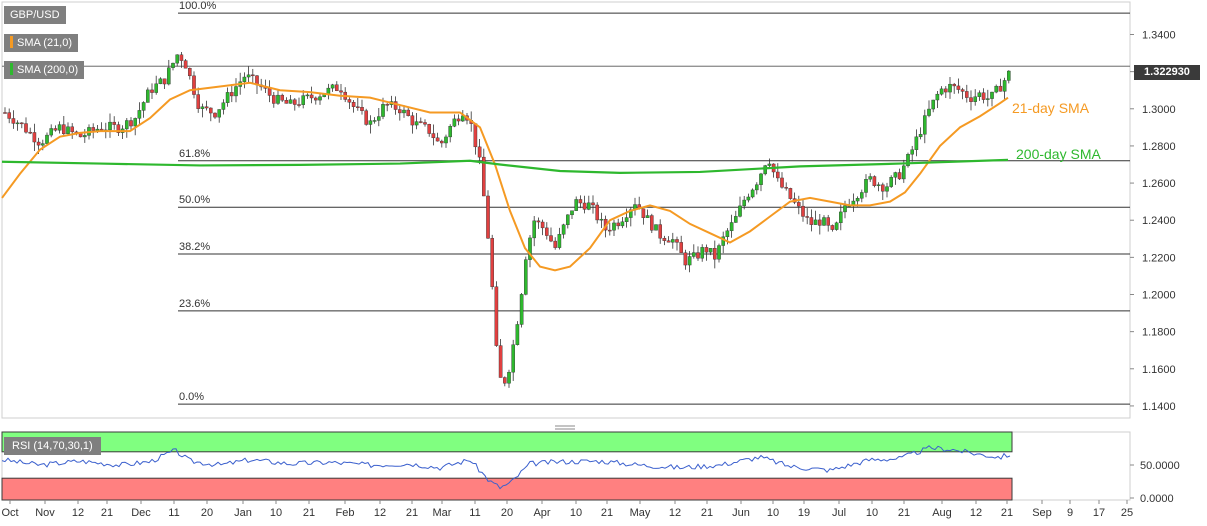  What do you see at coordinates (506, 467) in the screenshot?
I see `rsi-line-path` at bounding box center [506, 467].